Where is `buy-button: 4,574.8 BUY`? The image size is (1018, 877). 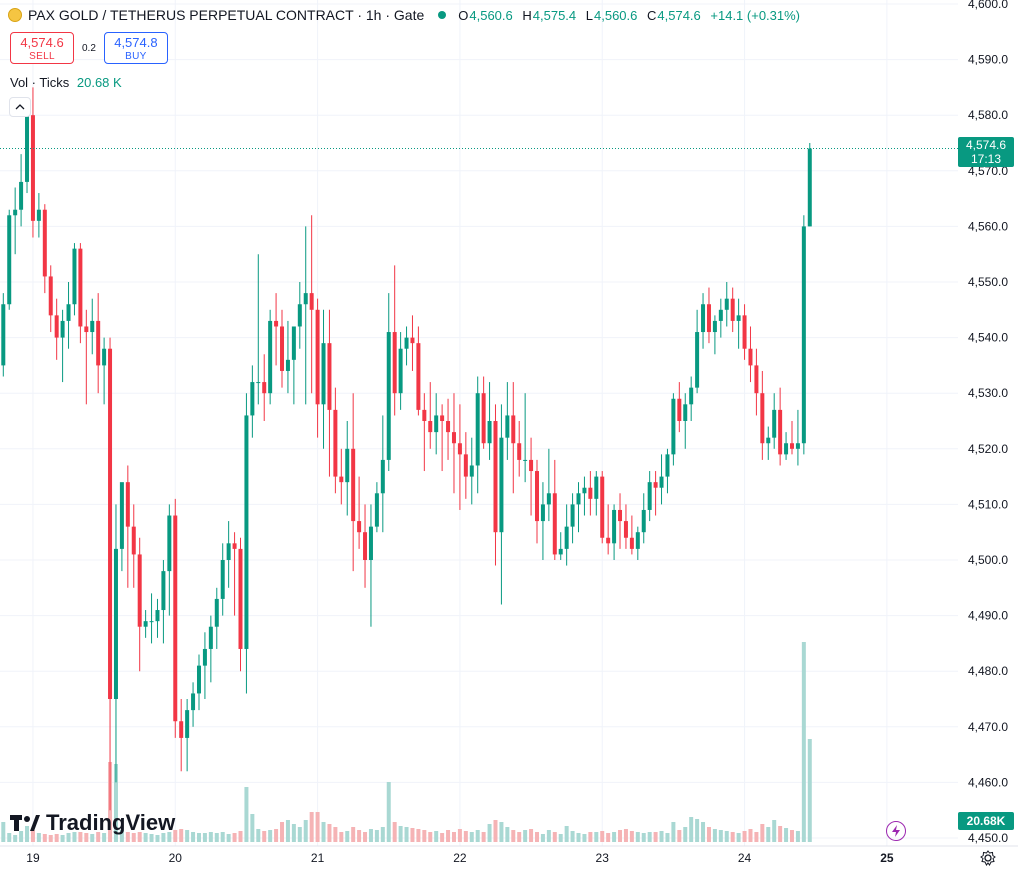
buy-button: 4,574.8 BUY is located at coordinates (135, 48).